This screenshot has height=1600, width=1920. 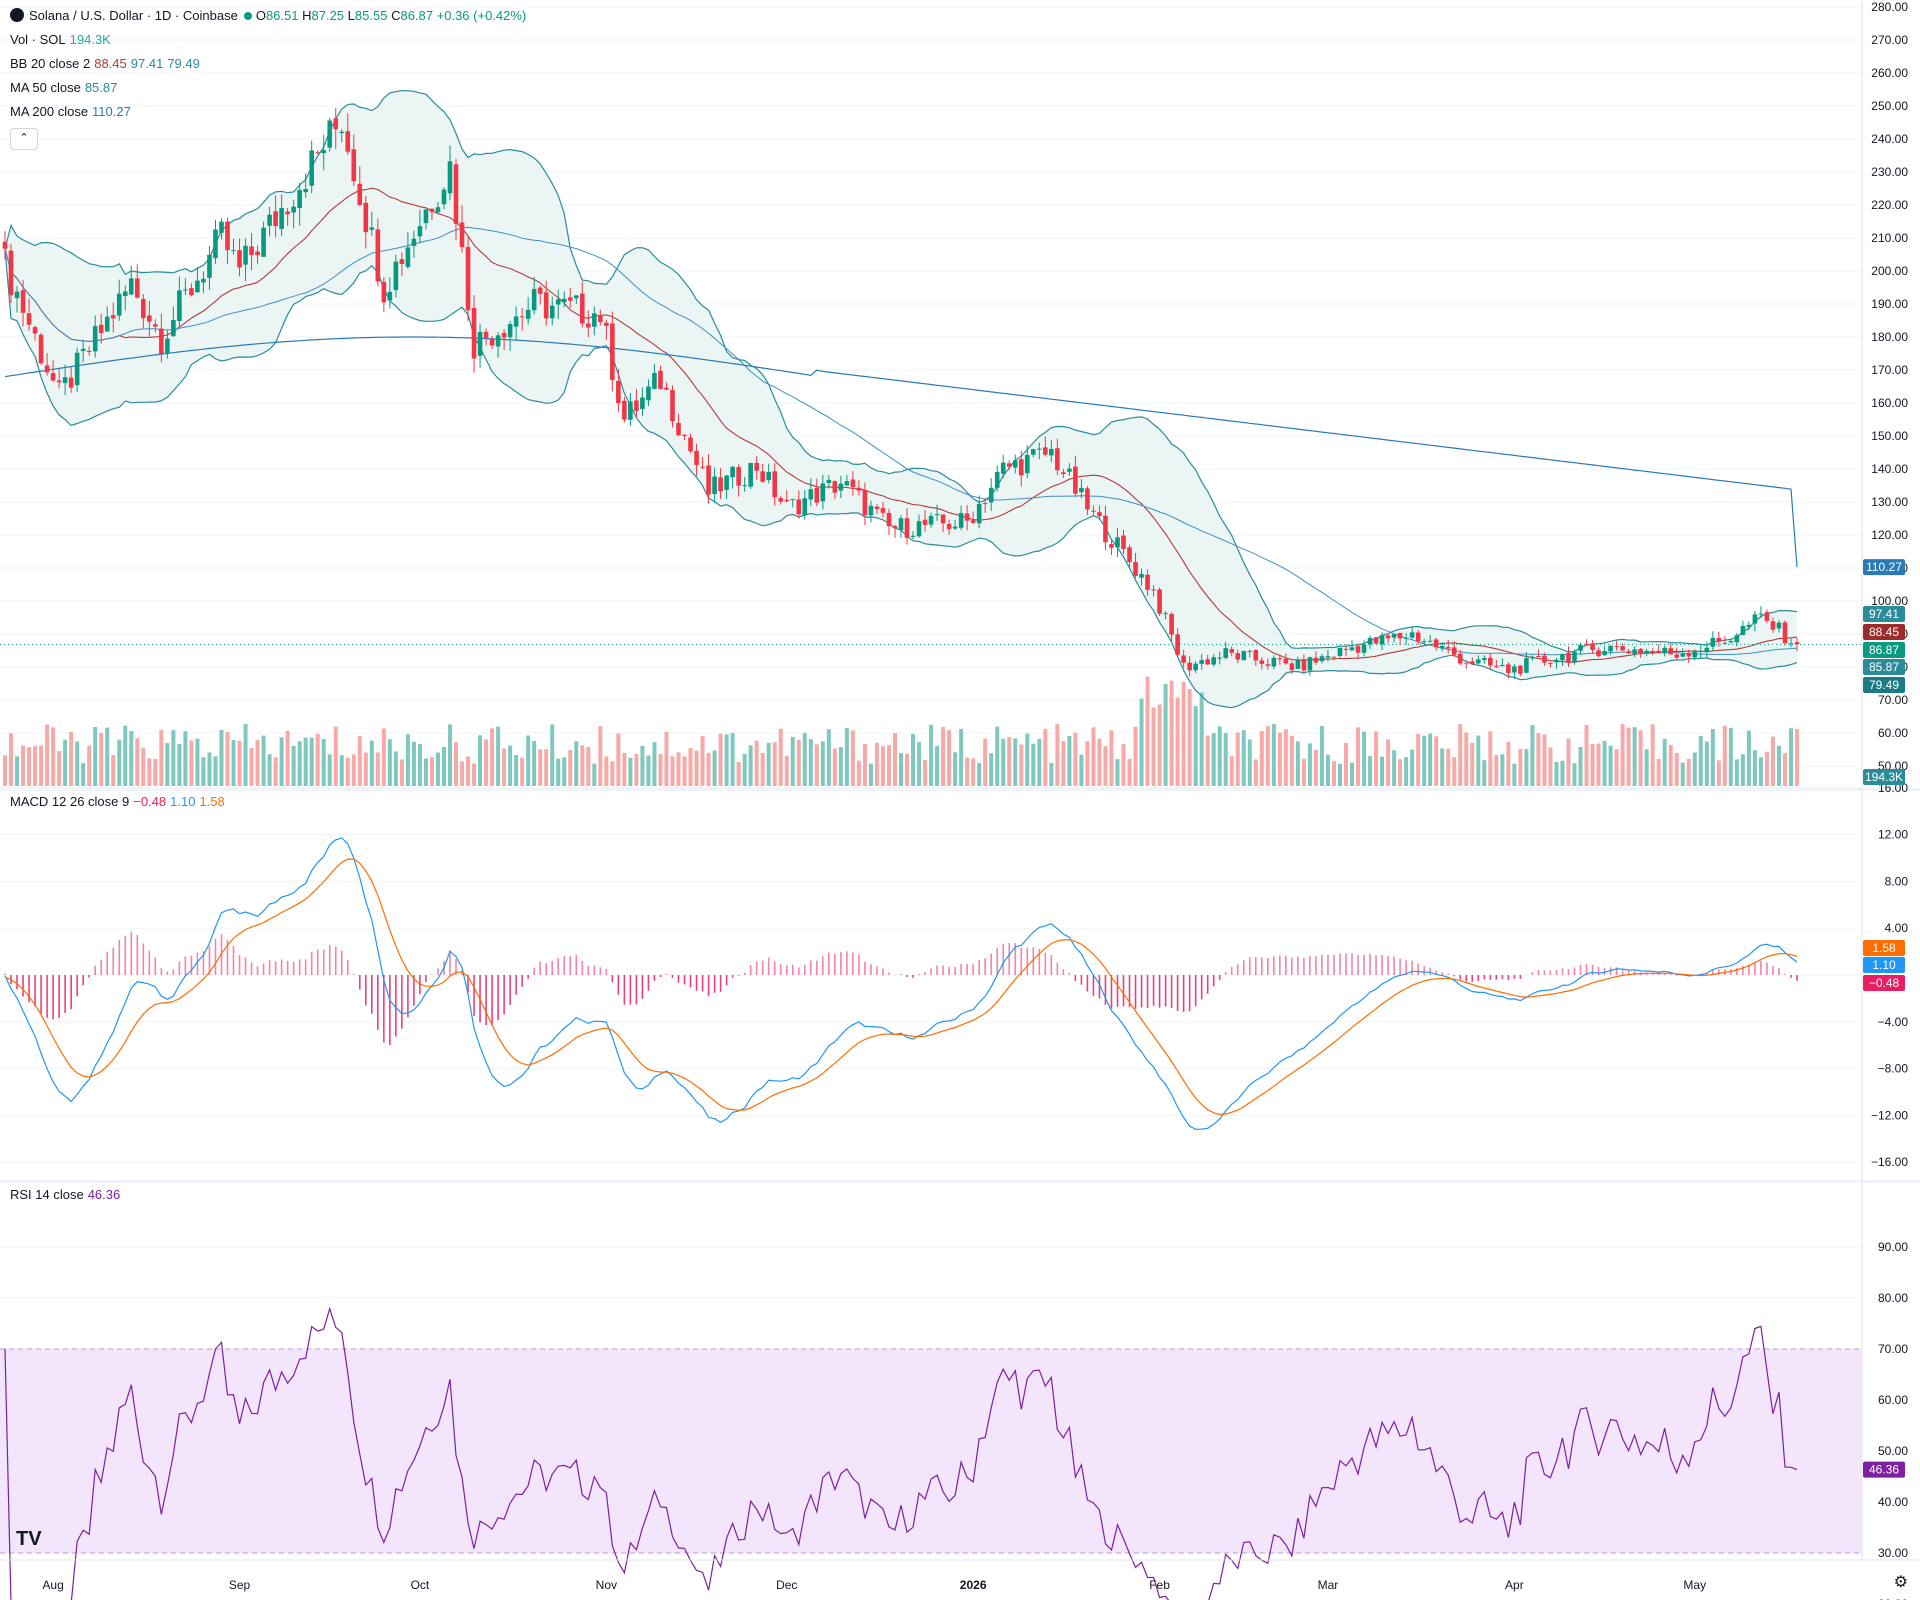 I want to click on rsi-axis-label: 80.00, so click(x=1893, y=1298).